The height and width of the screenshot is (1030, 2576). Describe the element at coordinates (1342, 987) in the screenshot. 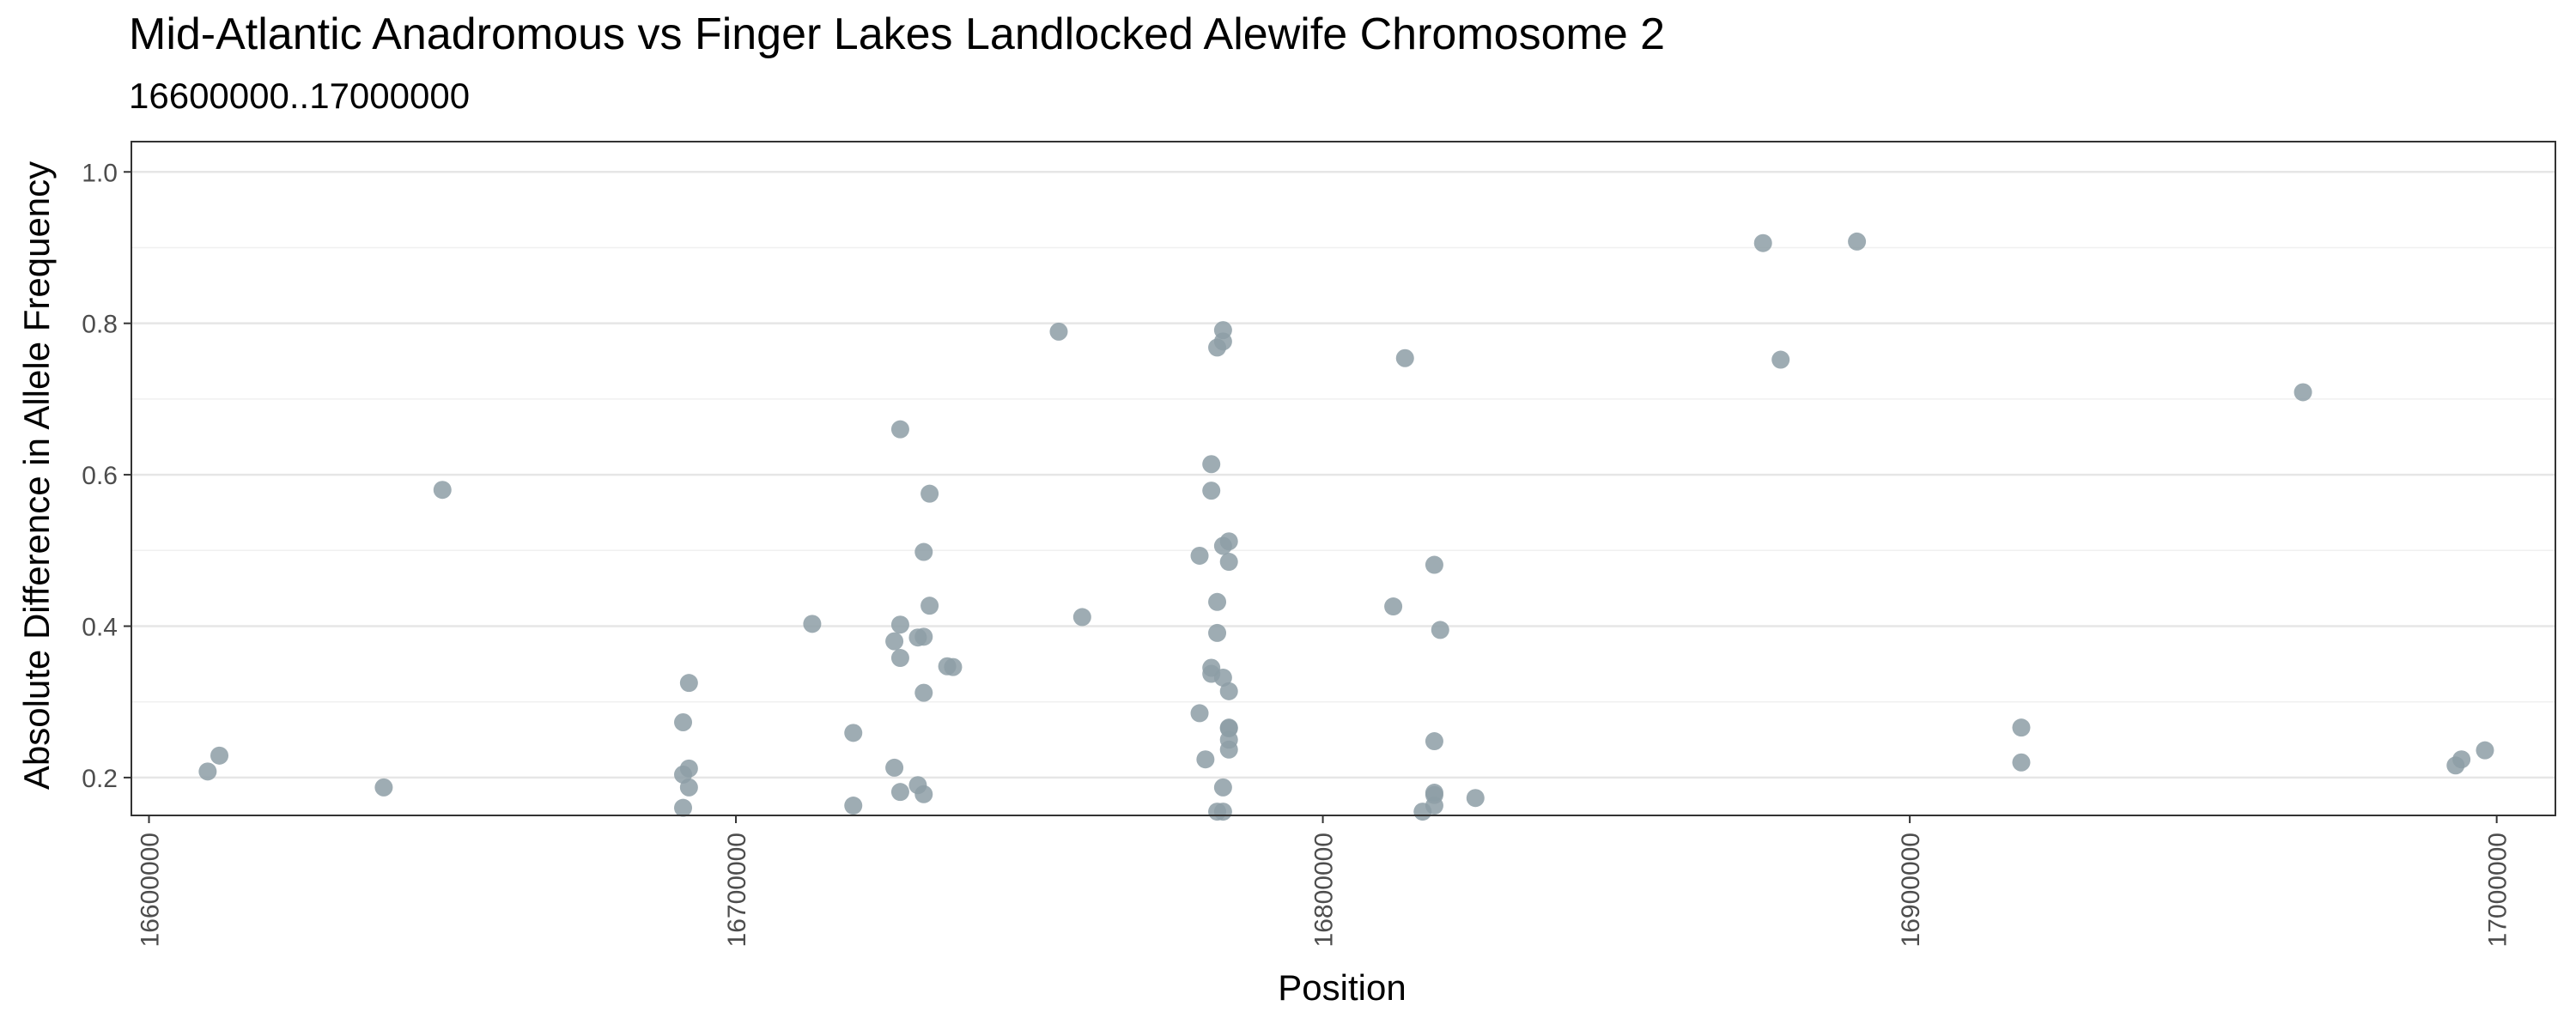

I see `x-axis-title: Position` at that location.